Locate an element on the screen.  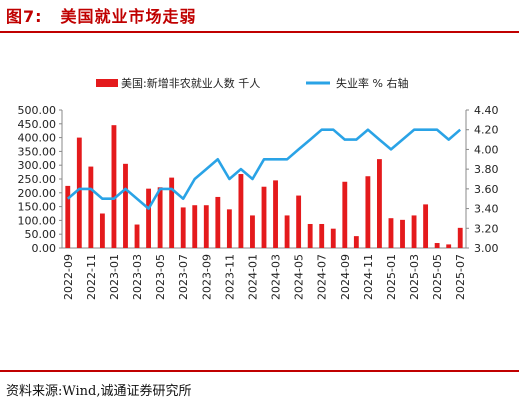
legend: 美国:新增非农就业人数 千人 失业率 % 右轴 is located at coordinates (252, 83).